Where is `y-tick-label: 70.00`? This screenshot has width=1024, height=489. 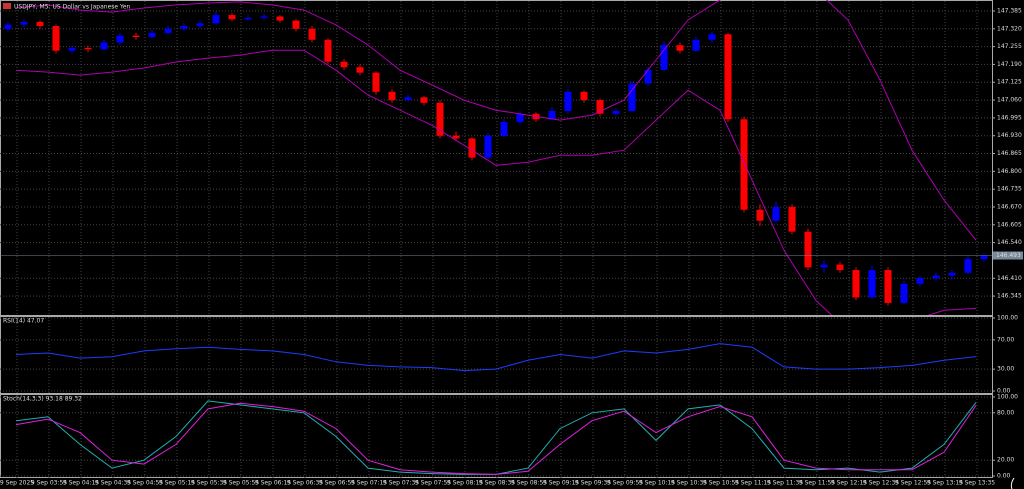
y-tick-label: 70.00 is located at coordinates (1005, 339).